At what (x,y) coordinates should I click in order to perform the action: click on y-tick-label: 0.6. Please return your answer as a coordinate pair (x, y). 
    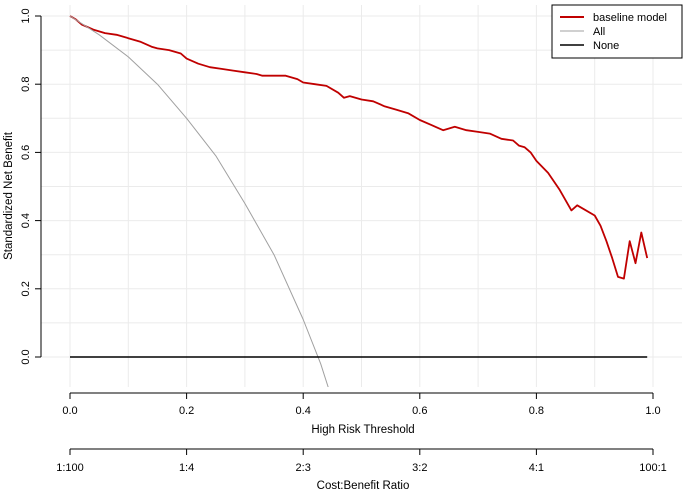
    Looking at the image, I should click on (26, 152).